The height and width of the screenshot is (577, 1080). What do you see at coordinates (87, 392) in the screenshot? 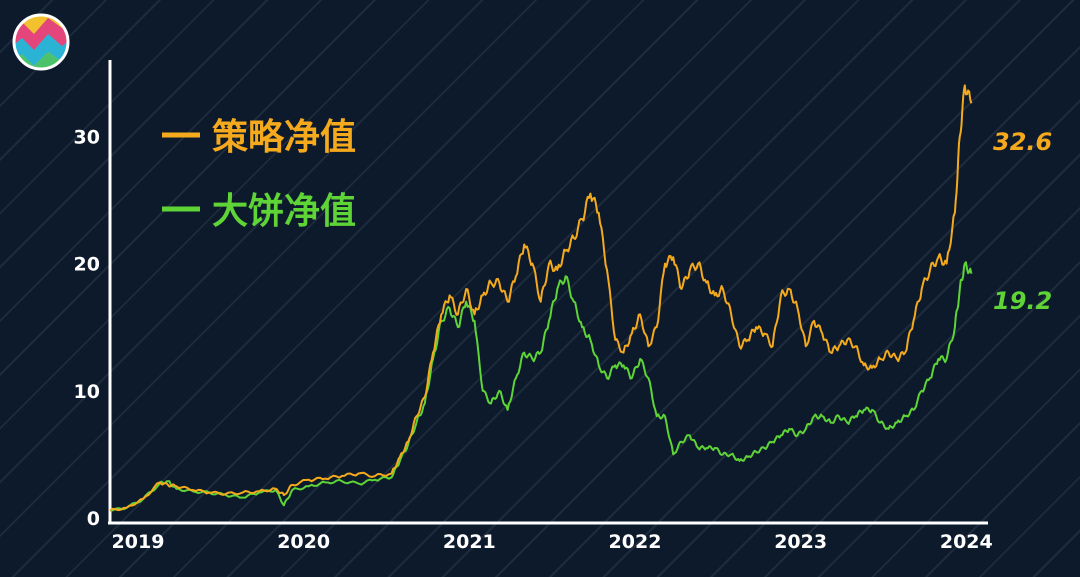
I see `y-tick-label: 10` at bounding box center [87, 392].